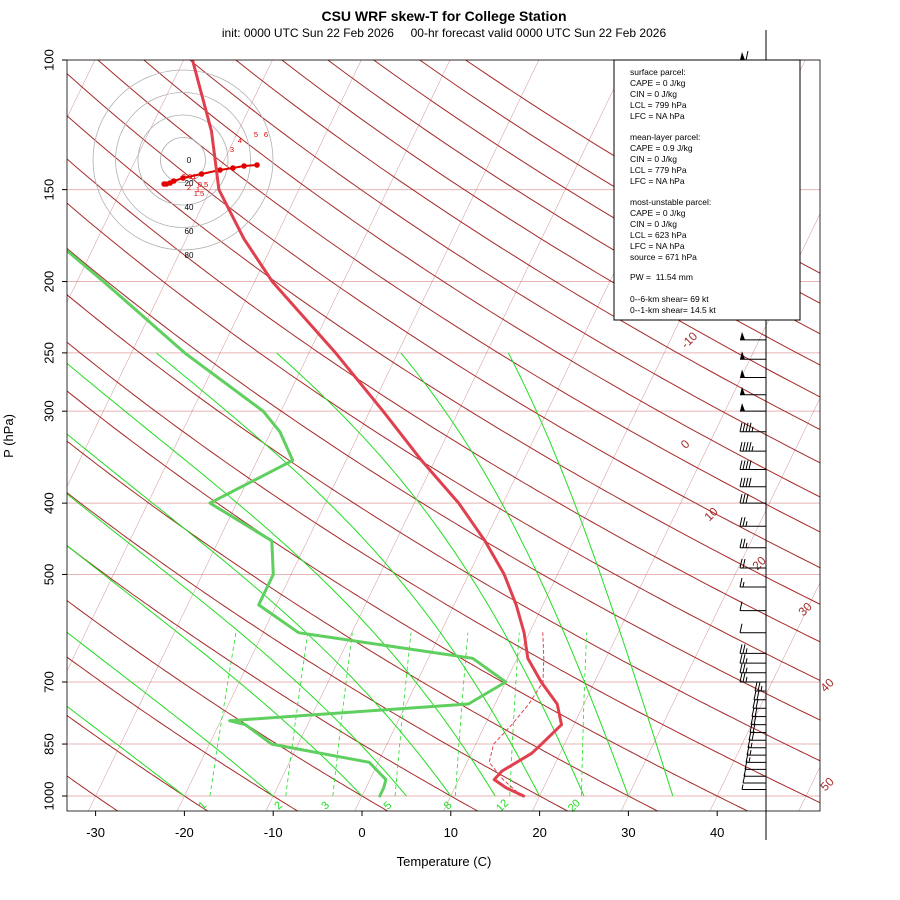 Image resolution: width=900 pixels, height=900 pixels. What do you see at coordinates (48, 282) in the screenshot?
I see `pressure-tick-label: 200` at bounding box center [48, 282].